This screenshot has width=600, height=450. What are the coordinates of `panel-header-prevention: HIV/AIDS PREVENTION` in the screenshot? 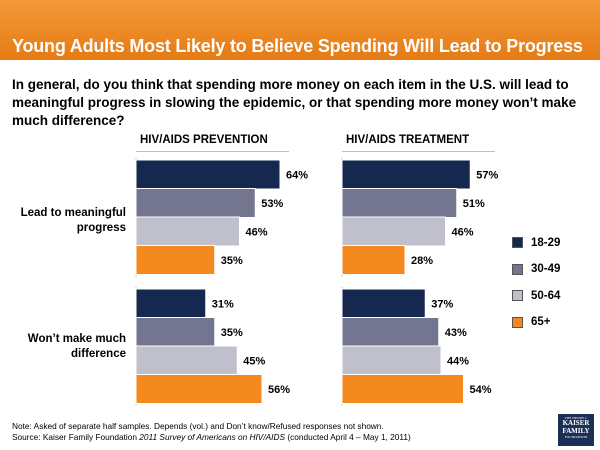 It's located at (212, 141).